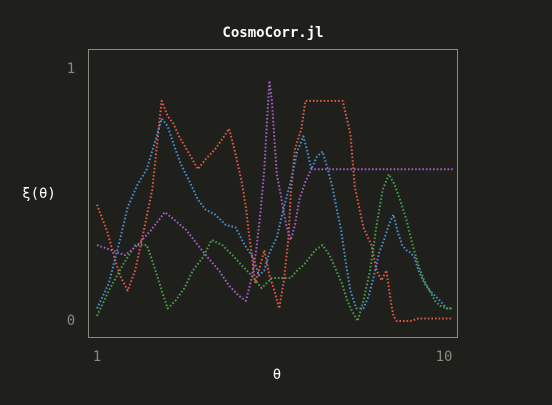 The width and height of the screenshot is (552, 405). I want to click on chart-title: CosmoCorr.jl, so click(272, 33).